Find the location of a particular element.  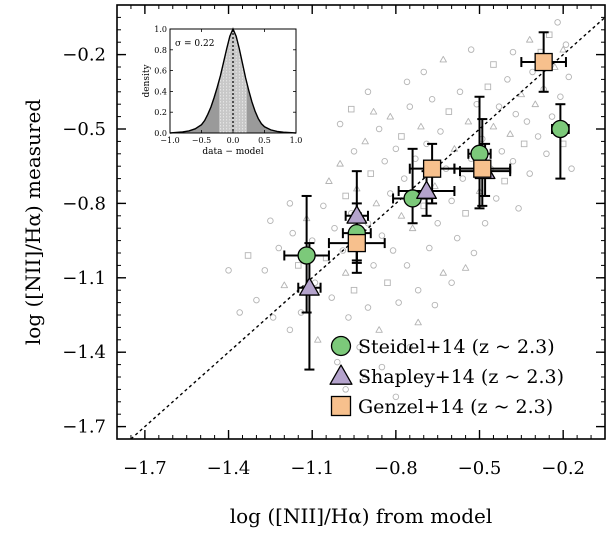

inset-y-tick-label: 0.6 is located at coordinates (160, 71).